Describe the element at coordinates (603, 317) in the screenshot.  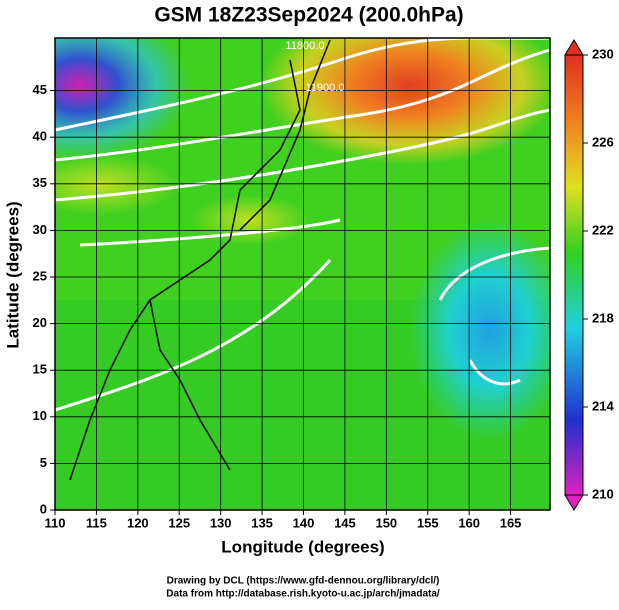
I see `colorbar-tick-label: 218` at that location.